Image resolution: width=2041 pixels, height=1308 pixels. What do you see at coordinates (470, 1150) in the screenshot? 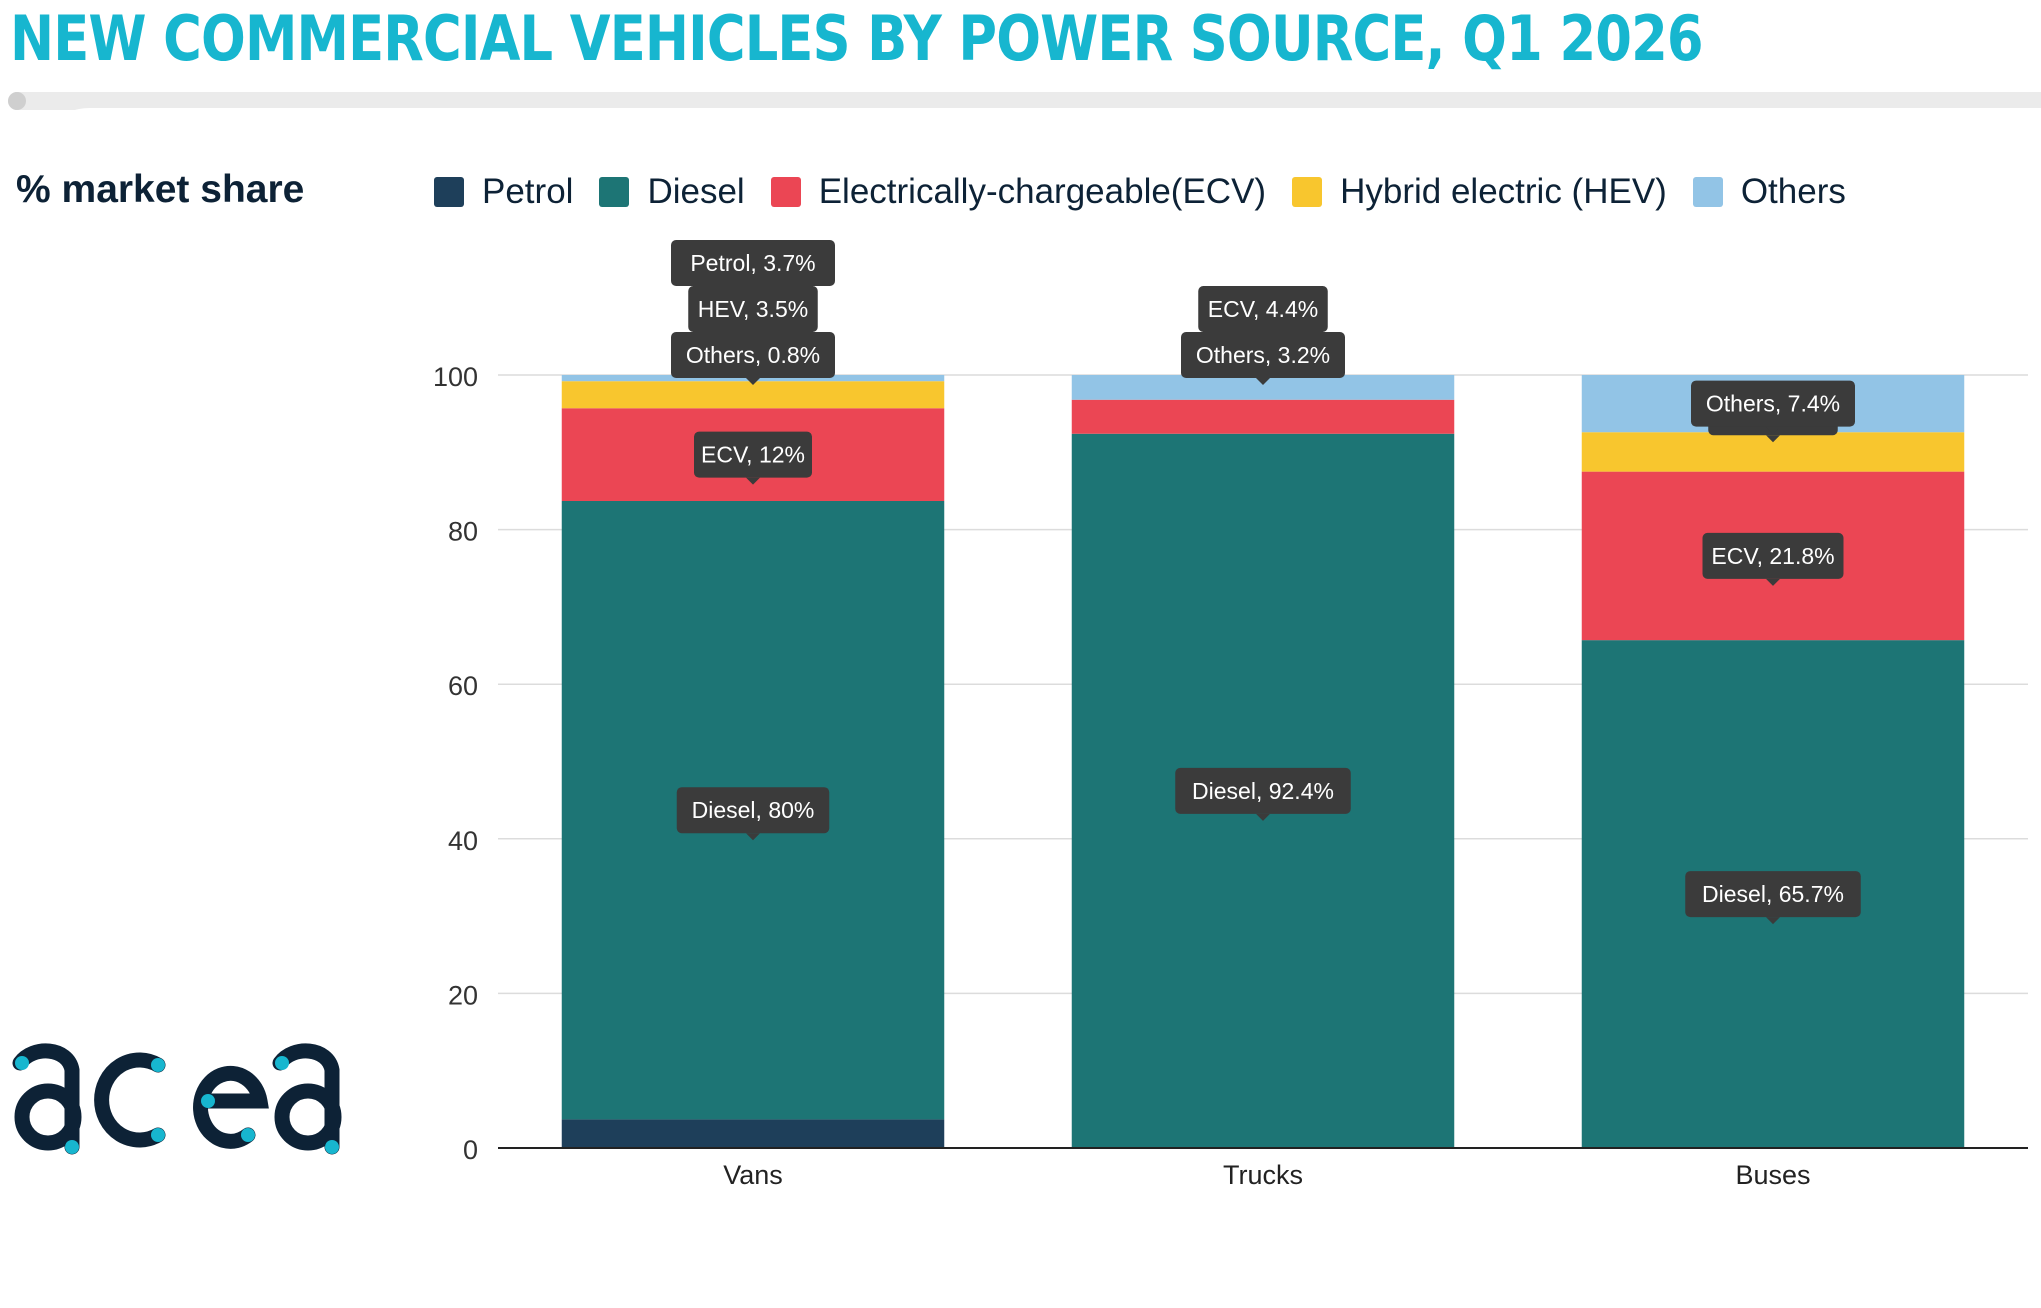
I see `y-tick-label-0: 0` at bounding box center [470, 1150].